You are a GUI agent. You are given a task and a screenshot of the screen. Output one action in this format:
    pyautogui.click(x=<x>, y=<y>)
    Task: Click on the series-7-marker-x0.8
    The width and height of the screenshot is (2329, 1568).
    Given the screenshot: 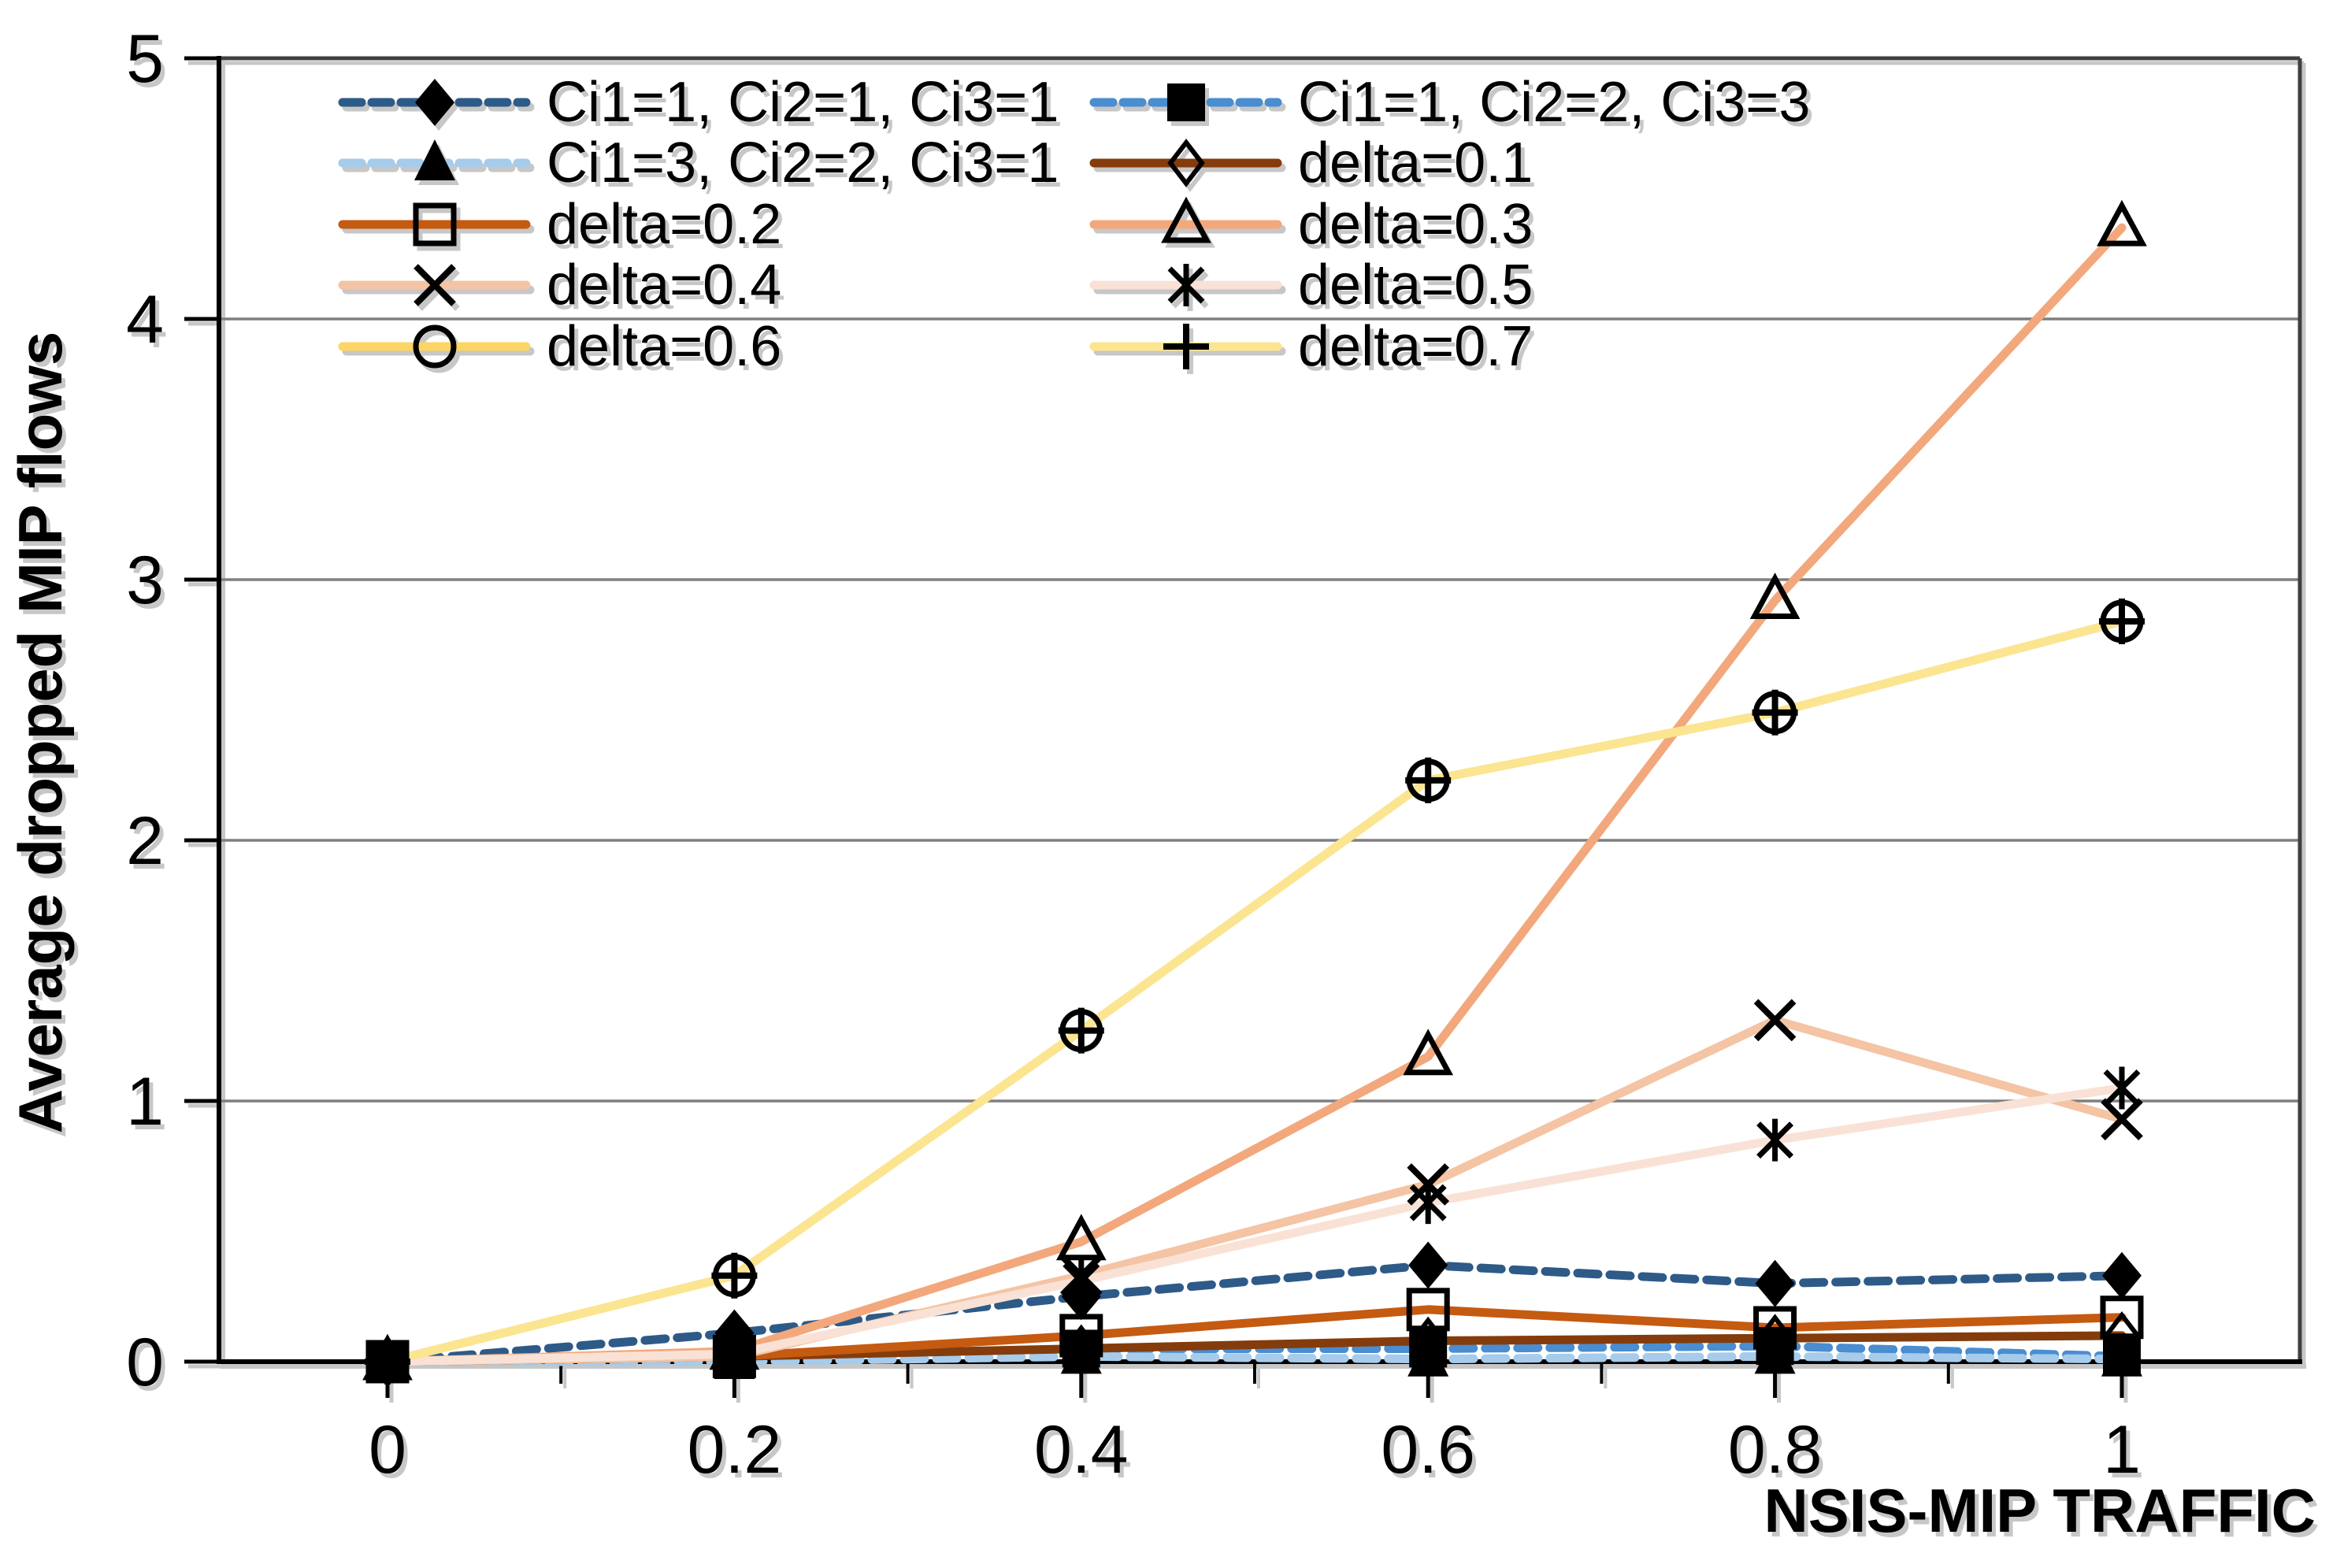 What is the action you would take?
    pyautogui.click(x=1775, y=1140)
    